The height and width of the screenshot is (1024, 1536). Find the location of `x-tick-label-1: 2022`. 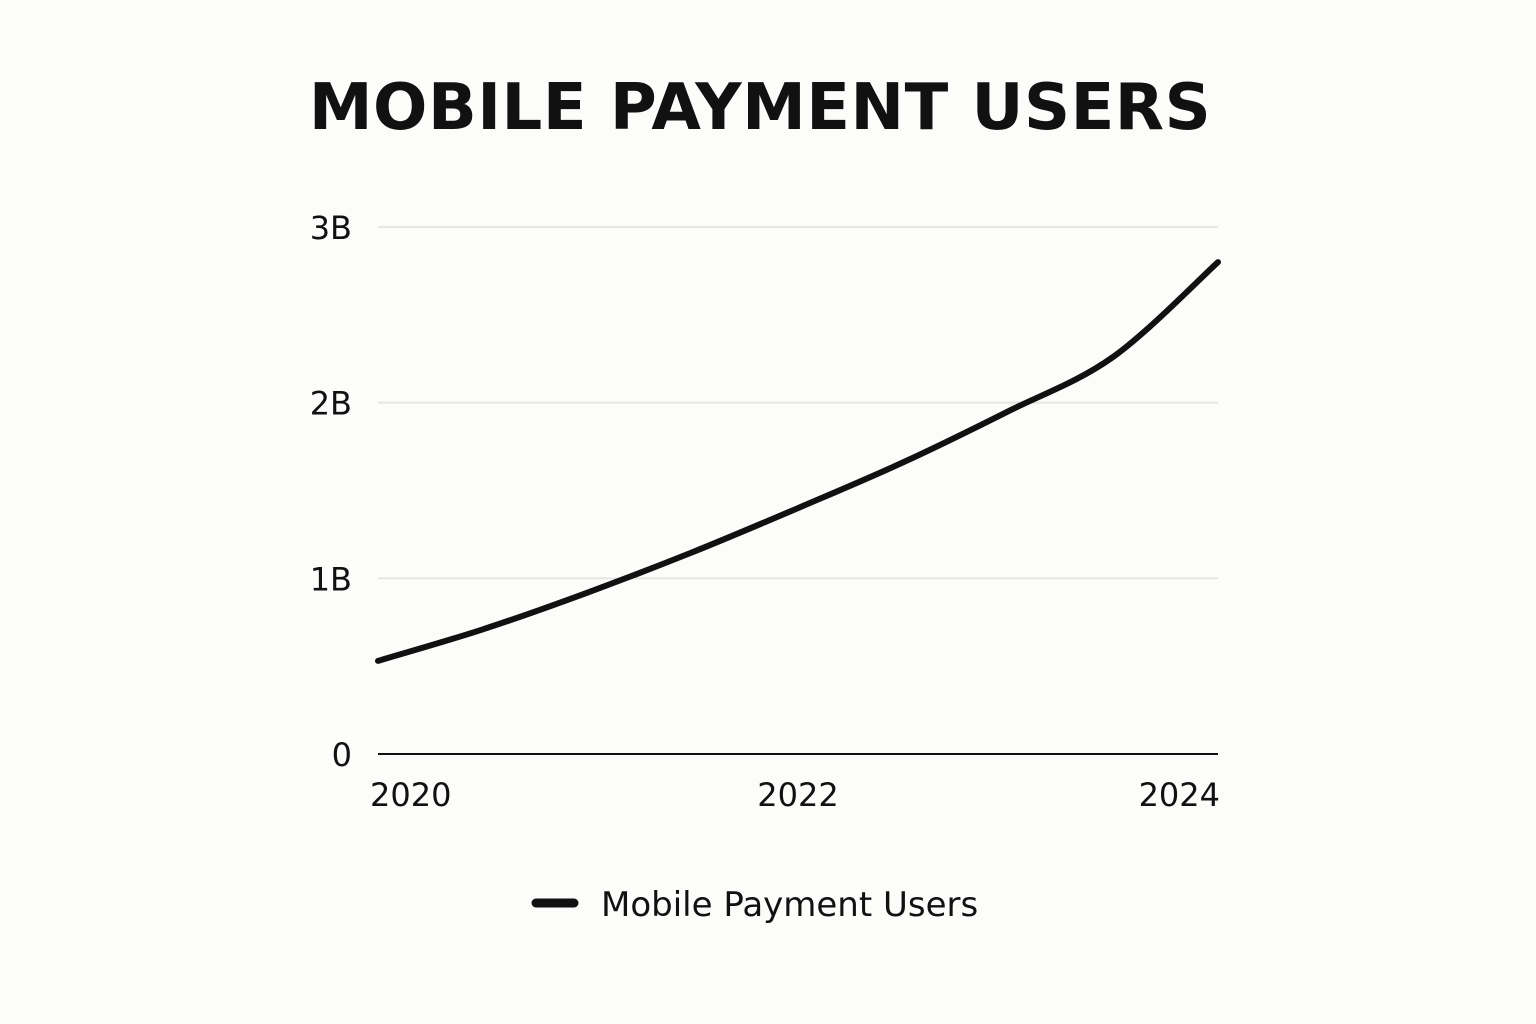

x-tick-label-1: 2022 is located at coordinates (797, 795).